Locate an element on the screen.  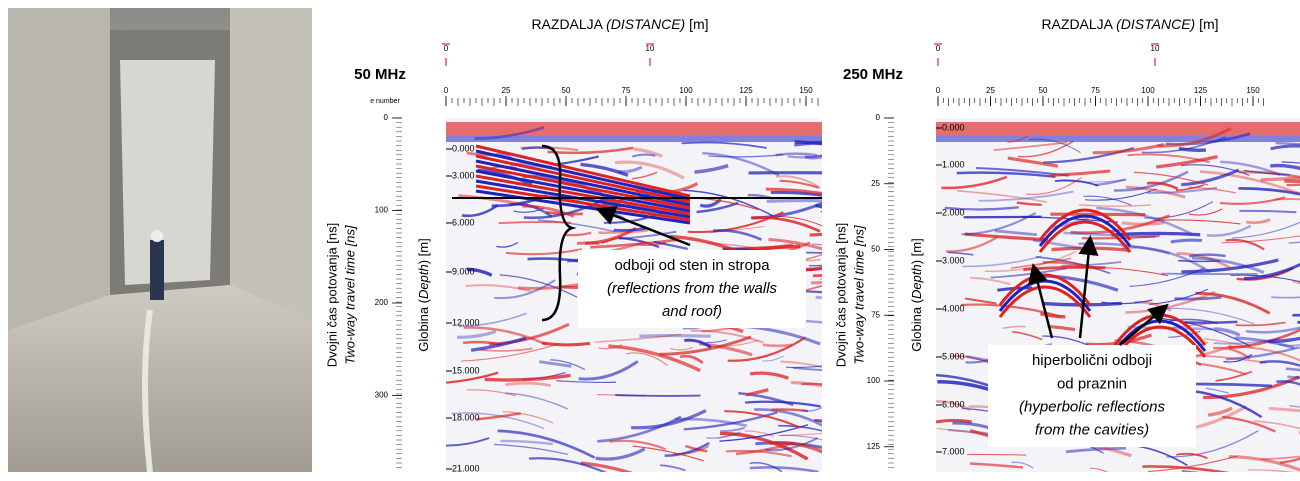
title-part: ) [m] is located at coordinates (916, 251).